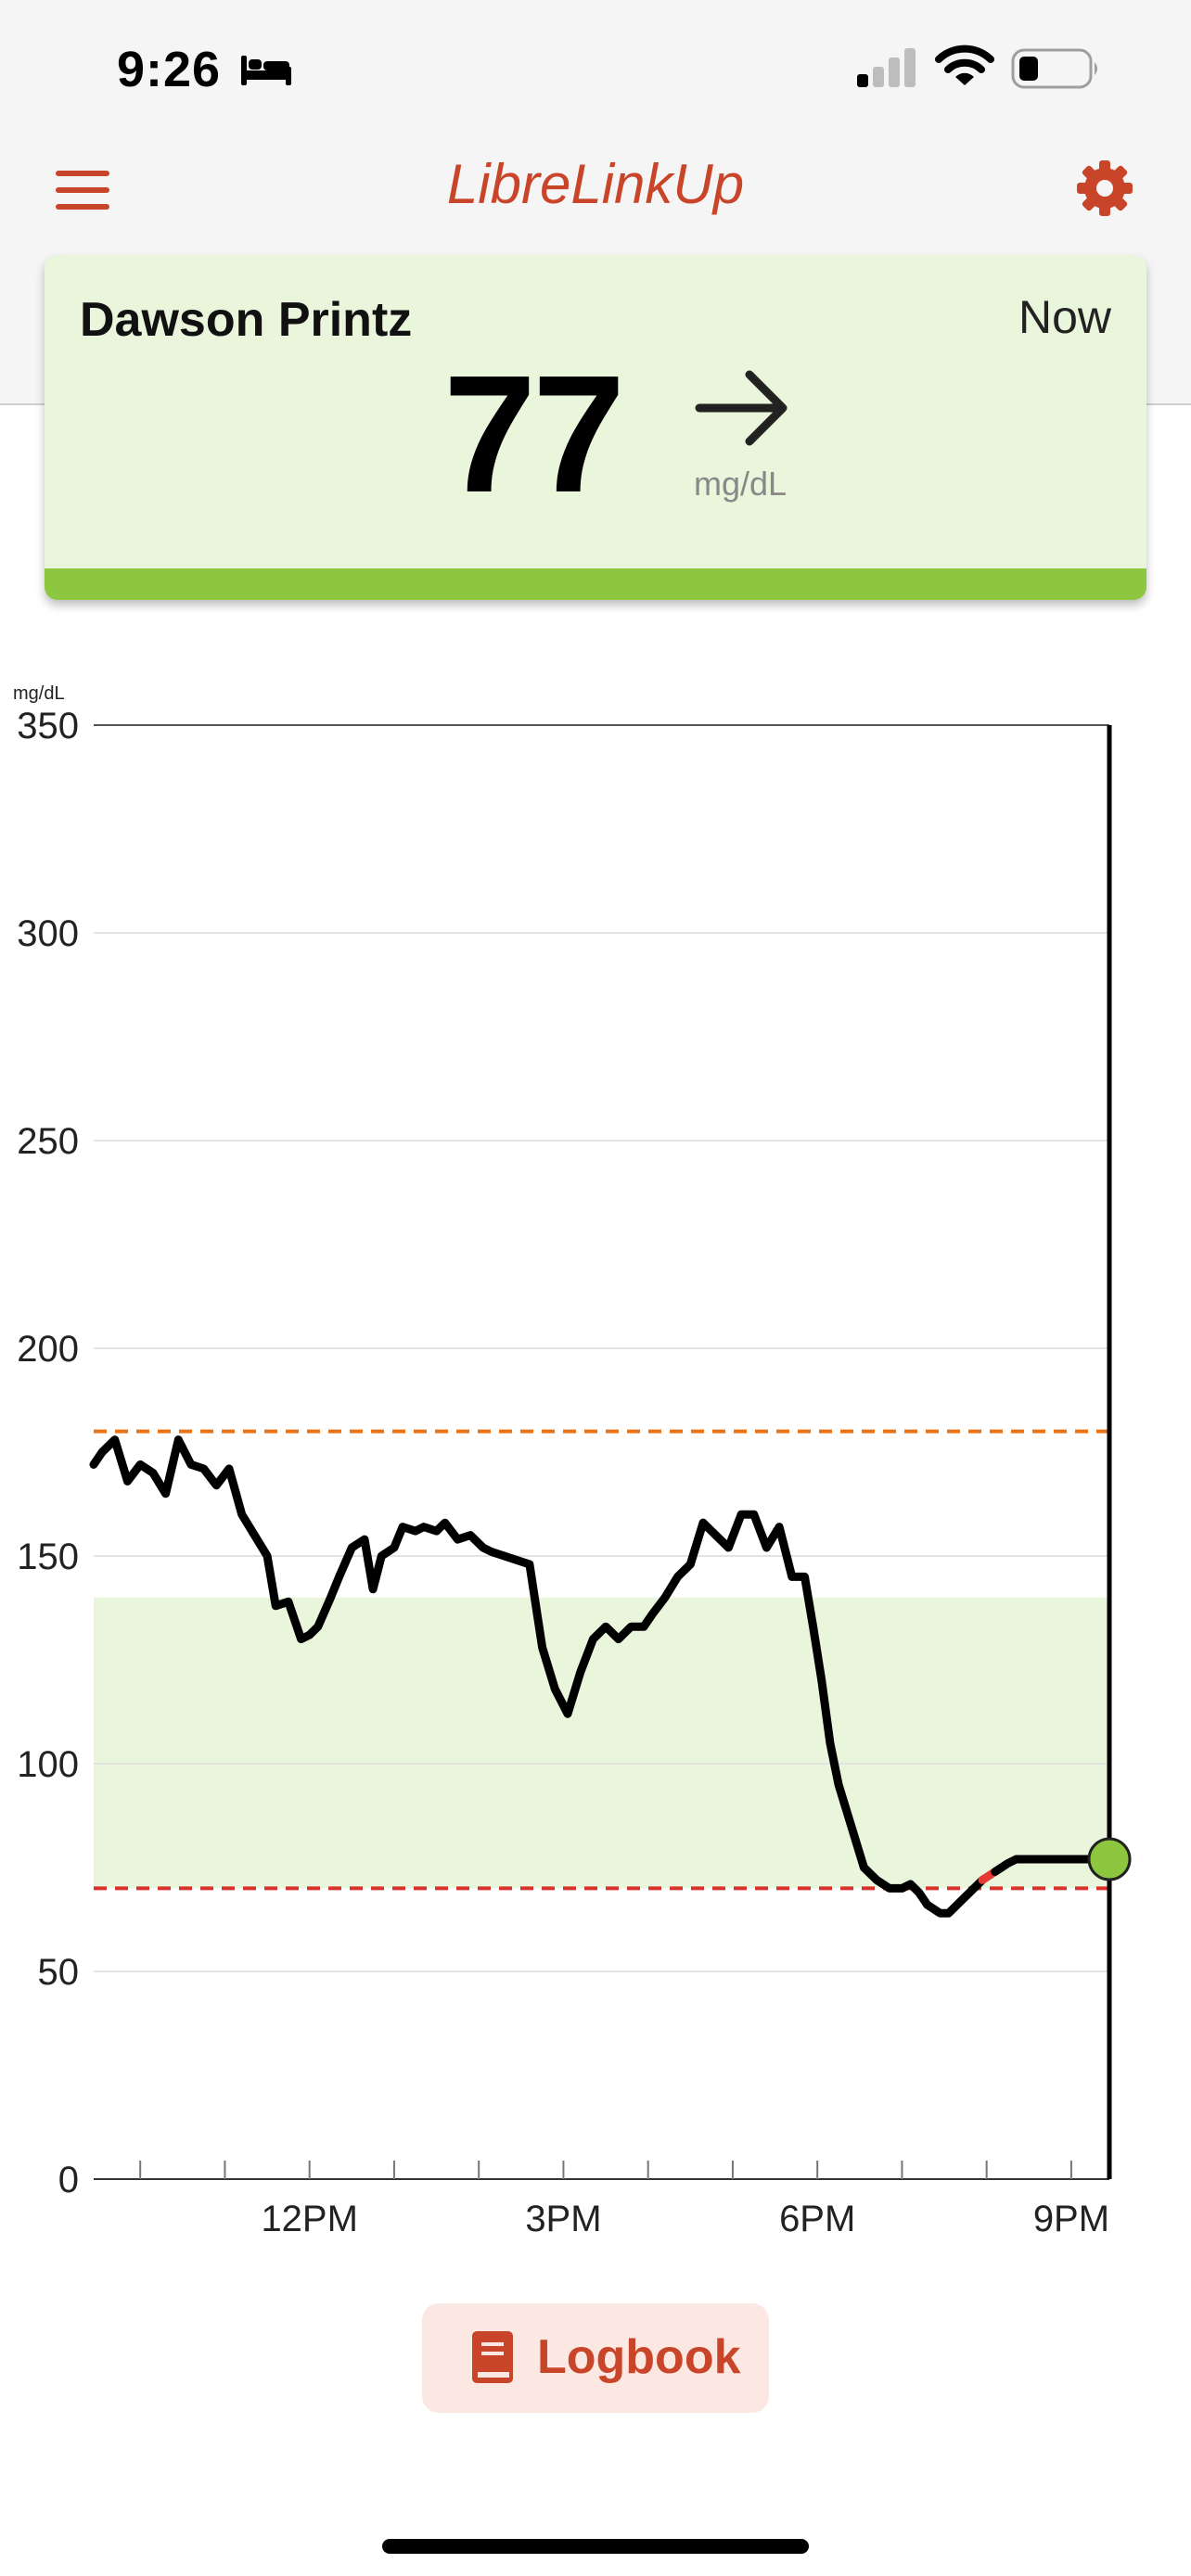 This screenshot has height=2576, width=1191. Describe the element at coordinates (1104, 188) in the screenshot. I see `settings-gear-icon` at that location.